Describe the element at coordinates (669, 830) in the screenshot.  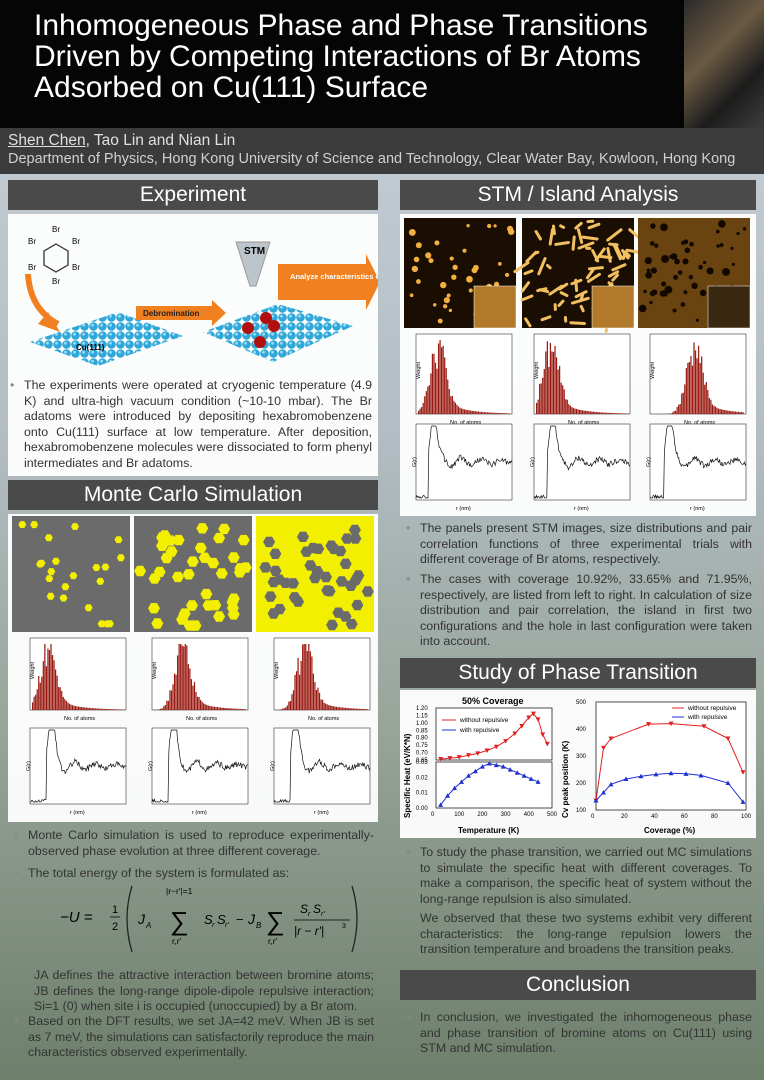
I see `x-axis-label: Coverage (%)` at that location.